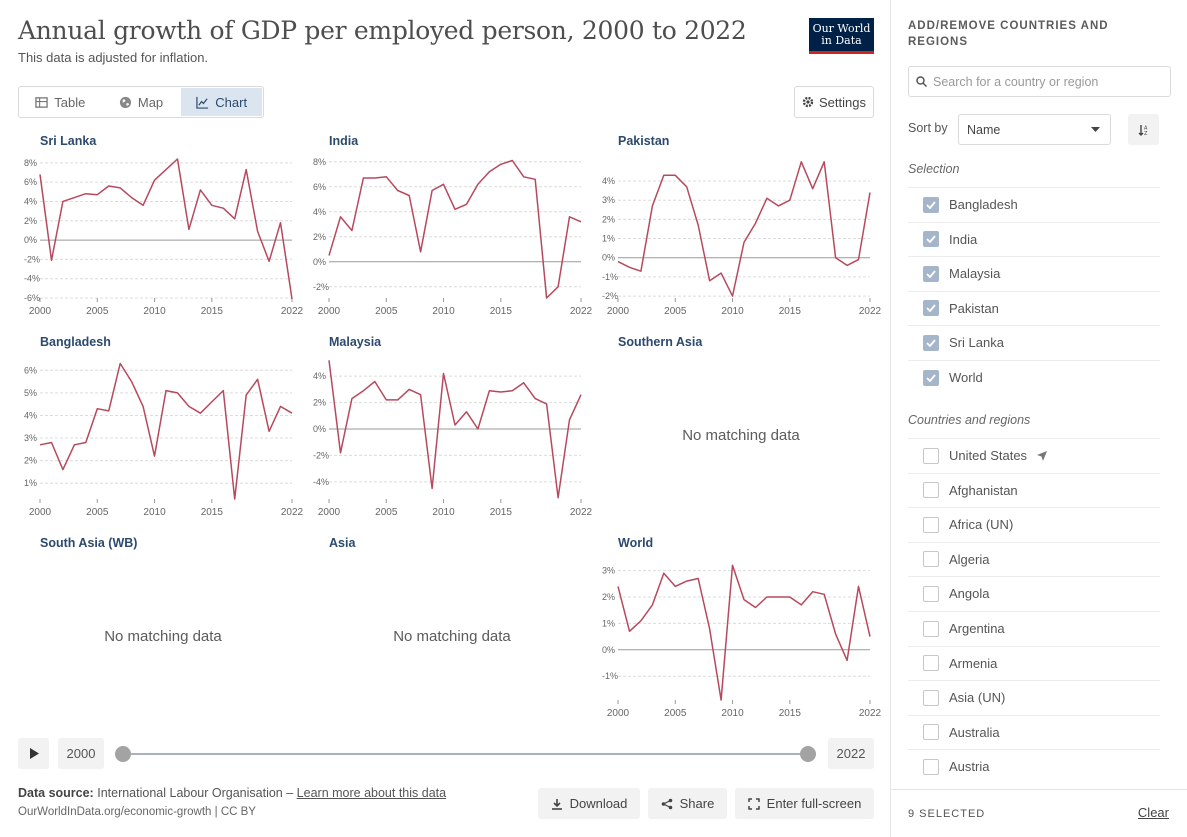 The width and height of the screenshot is (1187, 837). What do you see at coordinates (841, 36) in the screenshot?
I see `owid-logo: Our World in Data` at bounding box center [841, 36].